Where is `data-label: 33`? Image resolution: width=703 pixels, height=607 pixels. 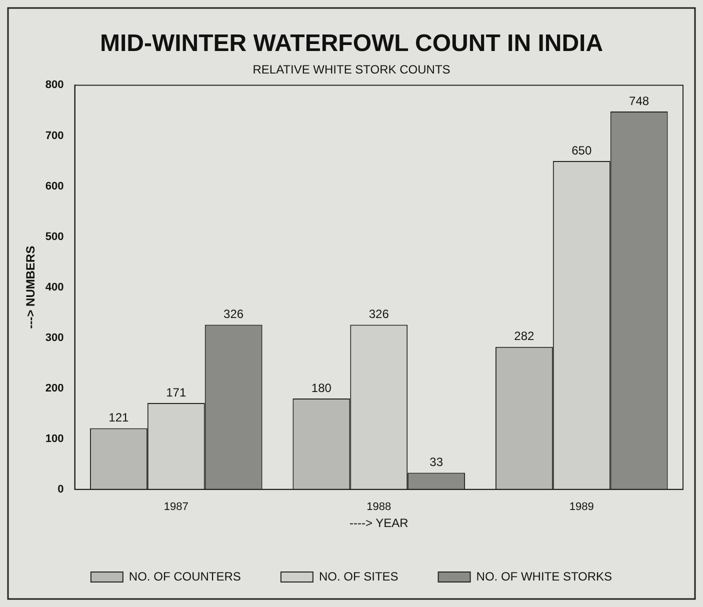
data-label: 33 is located at coordinates (437, 462).